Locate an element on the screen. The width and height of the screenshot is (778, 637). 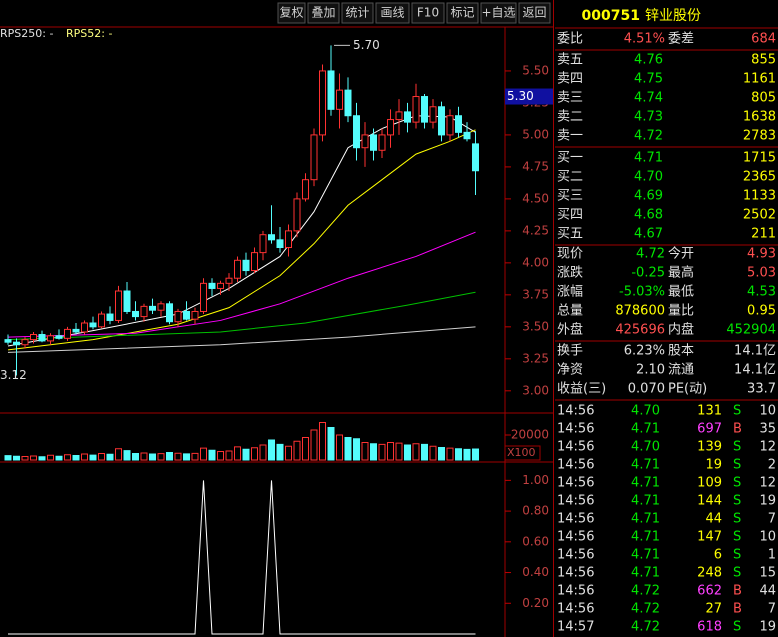
quote-cell: 855 is located at coordinates (763, 60).